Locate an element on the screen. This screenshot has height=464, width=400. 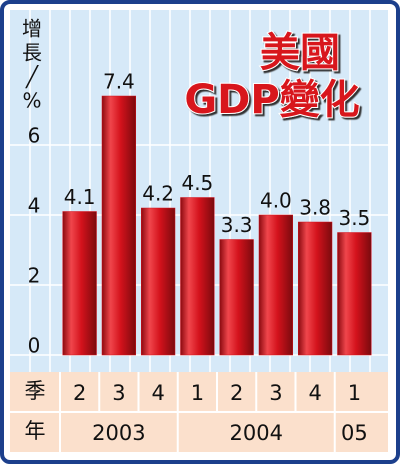
x-group-label: 2003 is located at coordinates (118, 433).